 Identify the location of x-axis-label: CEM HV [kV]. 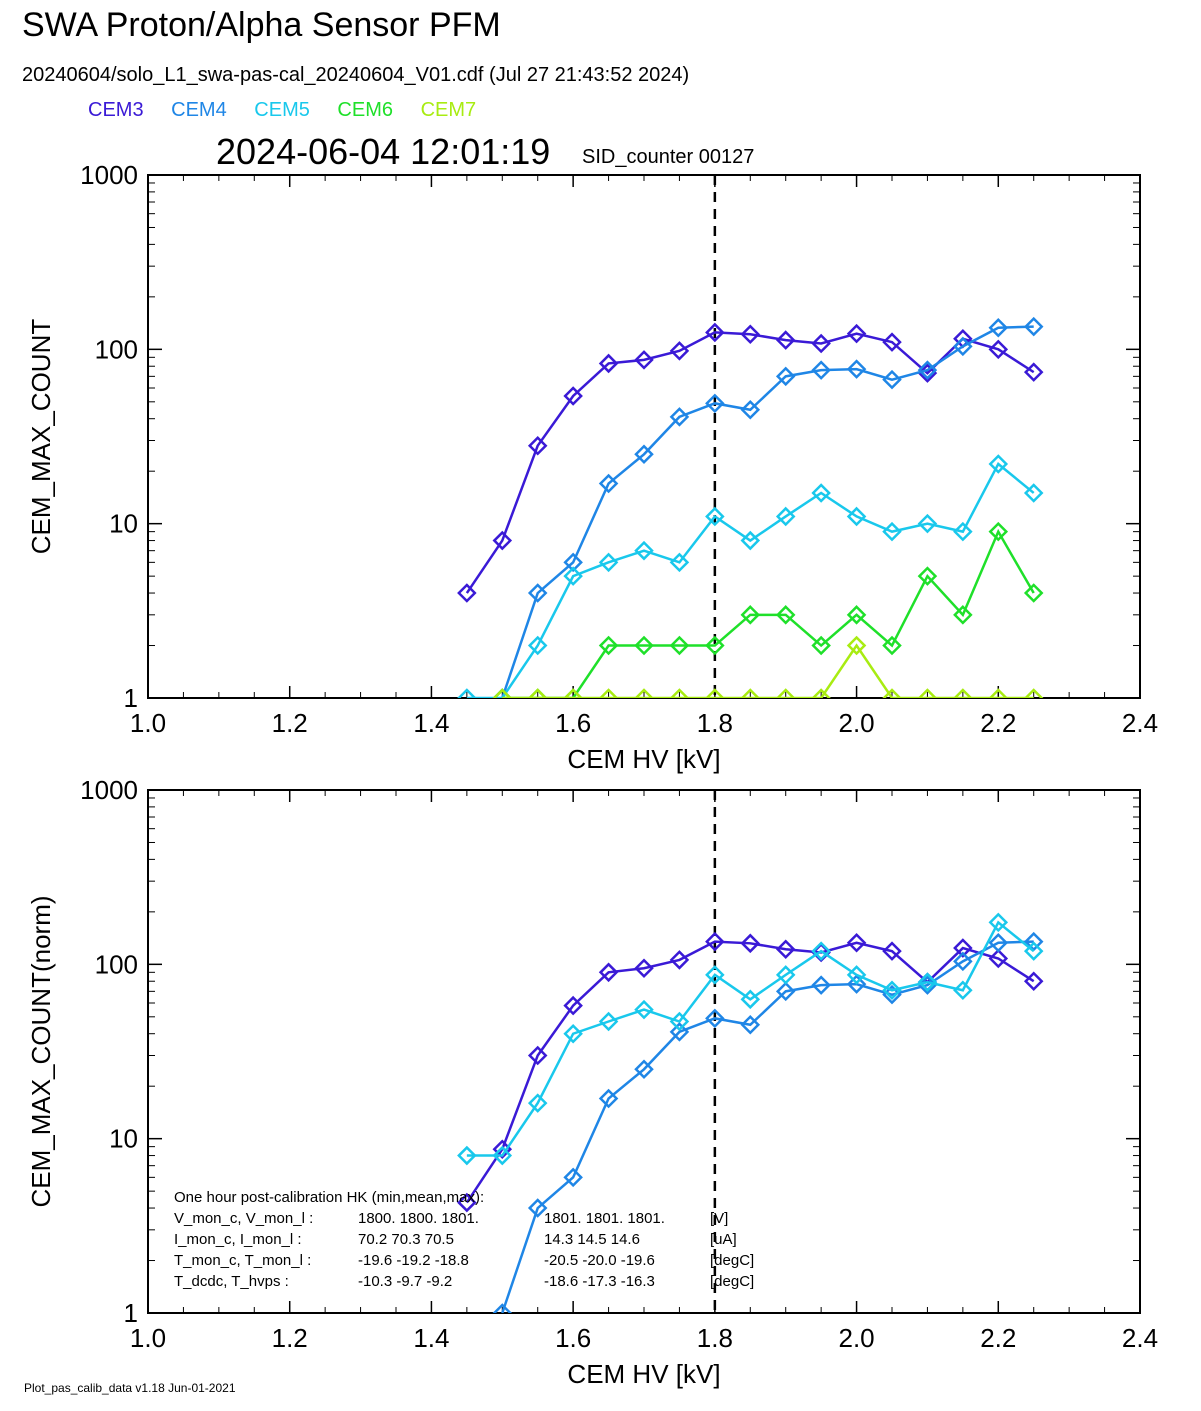
(643, 759).